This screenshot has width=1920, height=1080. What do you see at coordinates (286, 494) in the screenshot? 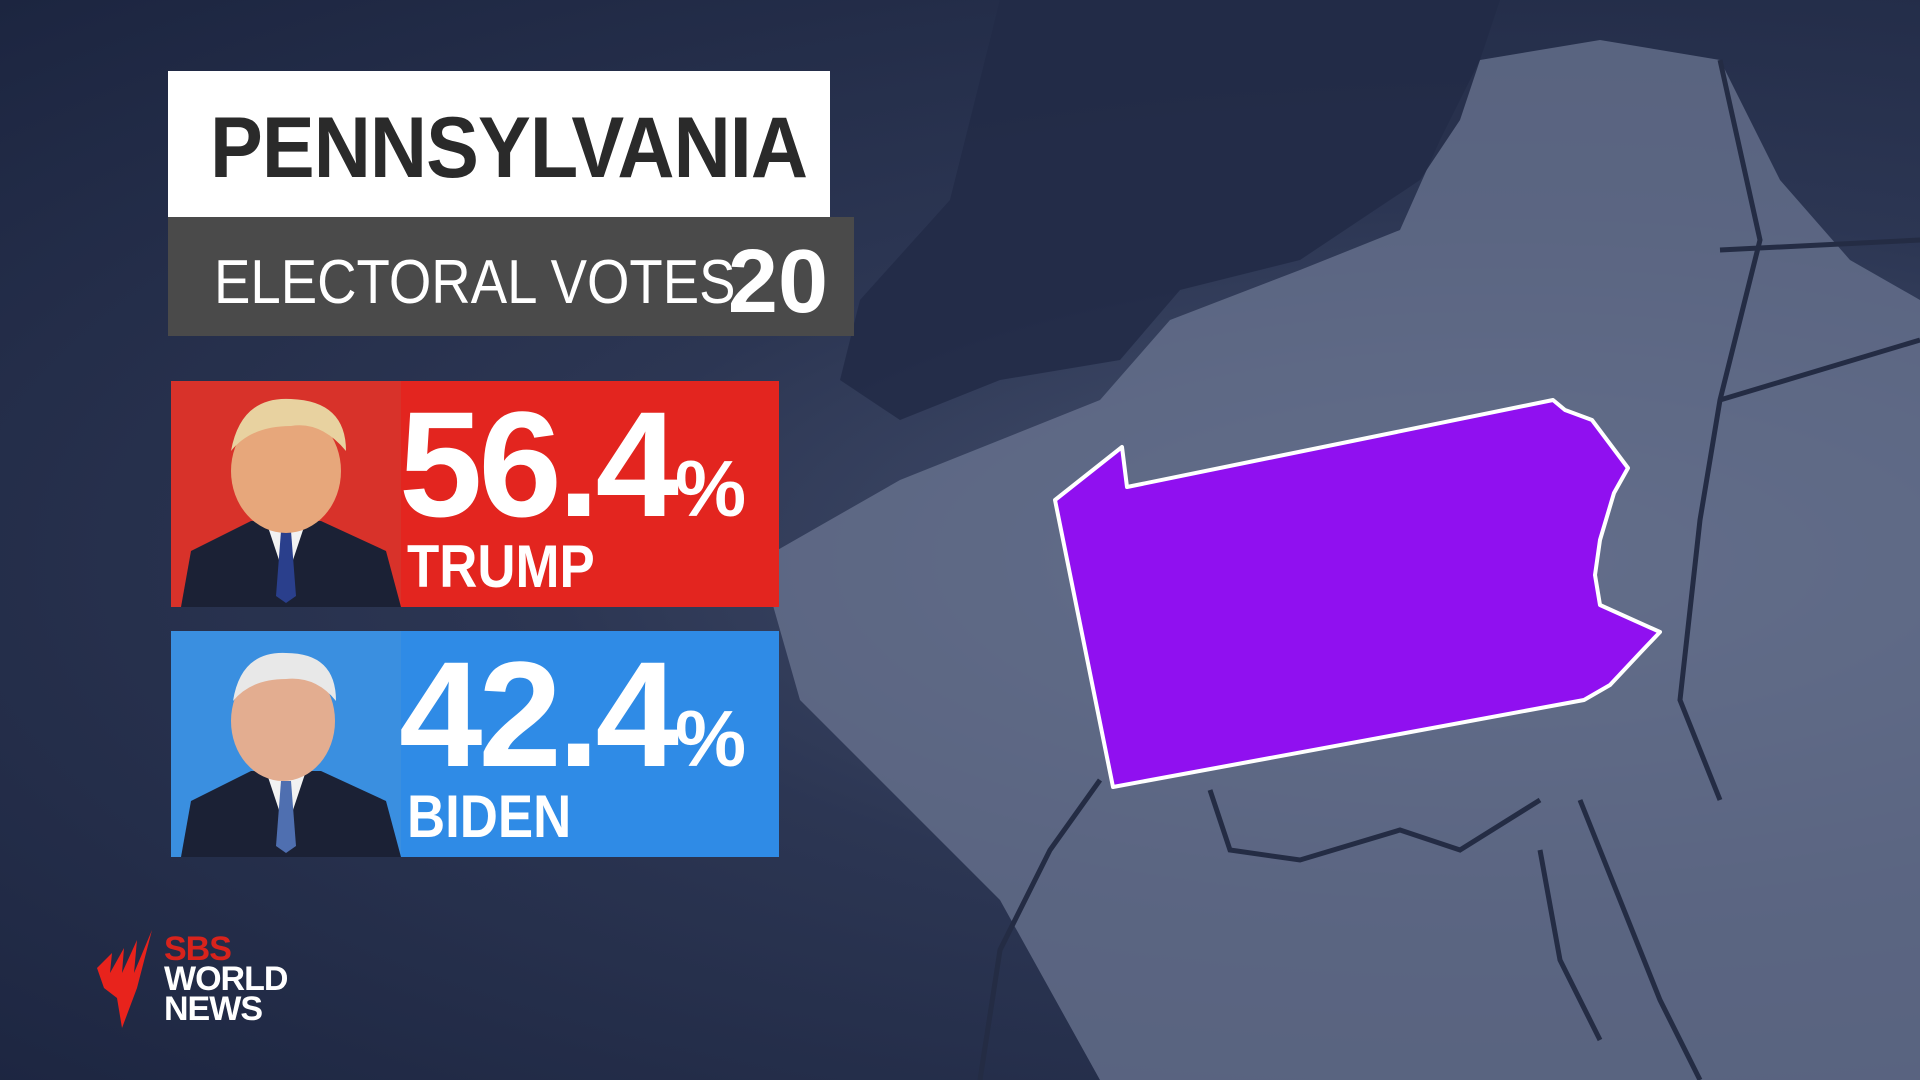
I see `trump-photo` at bounding box center [286, 494].